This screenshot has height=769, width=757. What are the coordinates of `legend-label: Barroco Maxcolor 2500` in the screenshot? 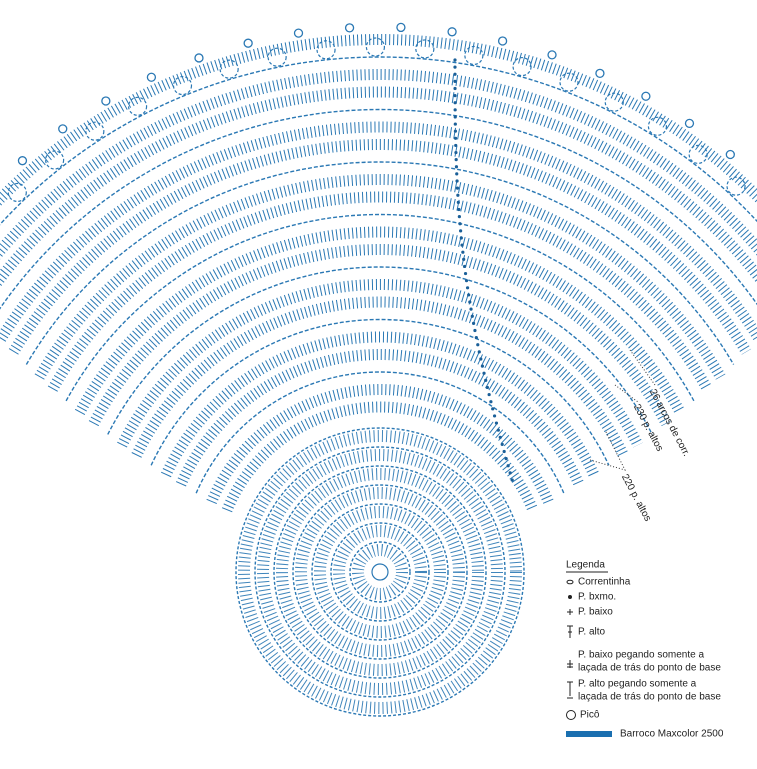 It's located at (672, 734).